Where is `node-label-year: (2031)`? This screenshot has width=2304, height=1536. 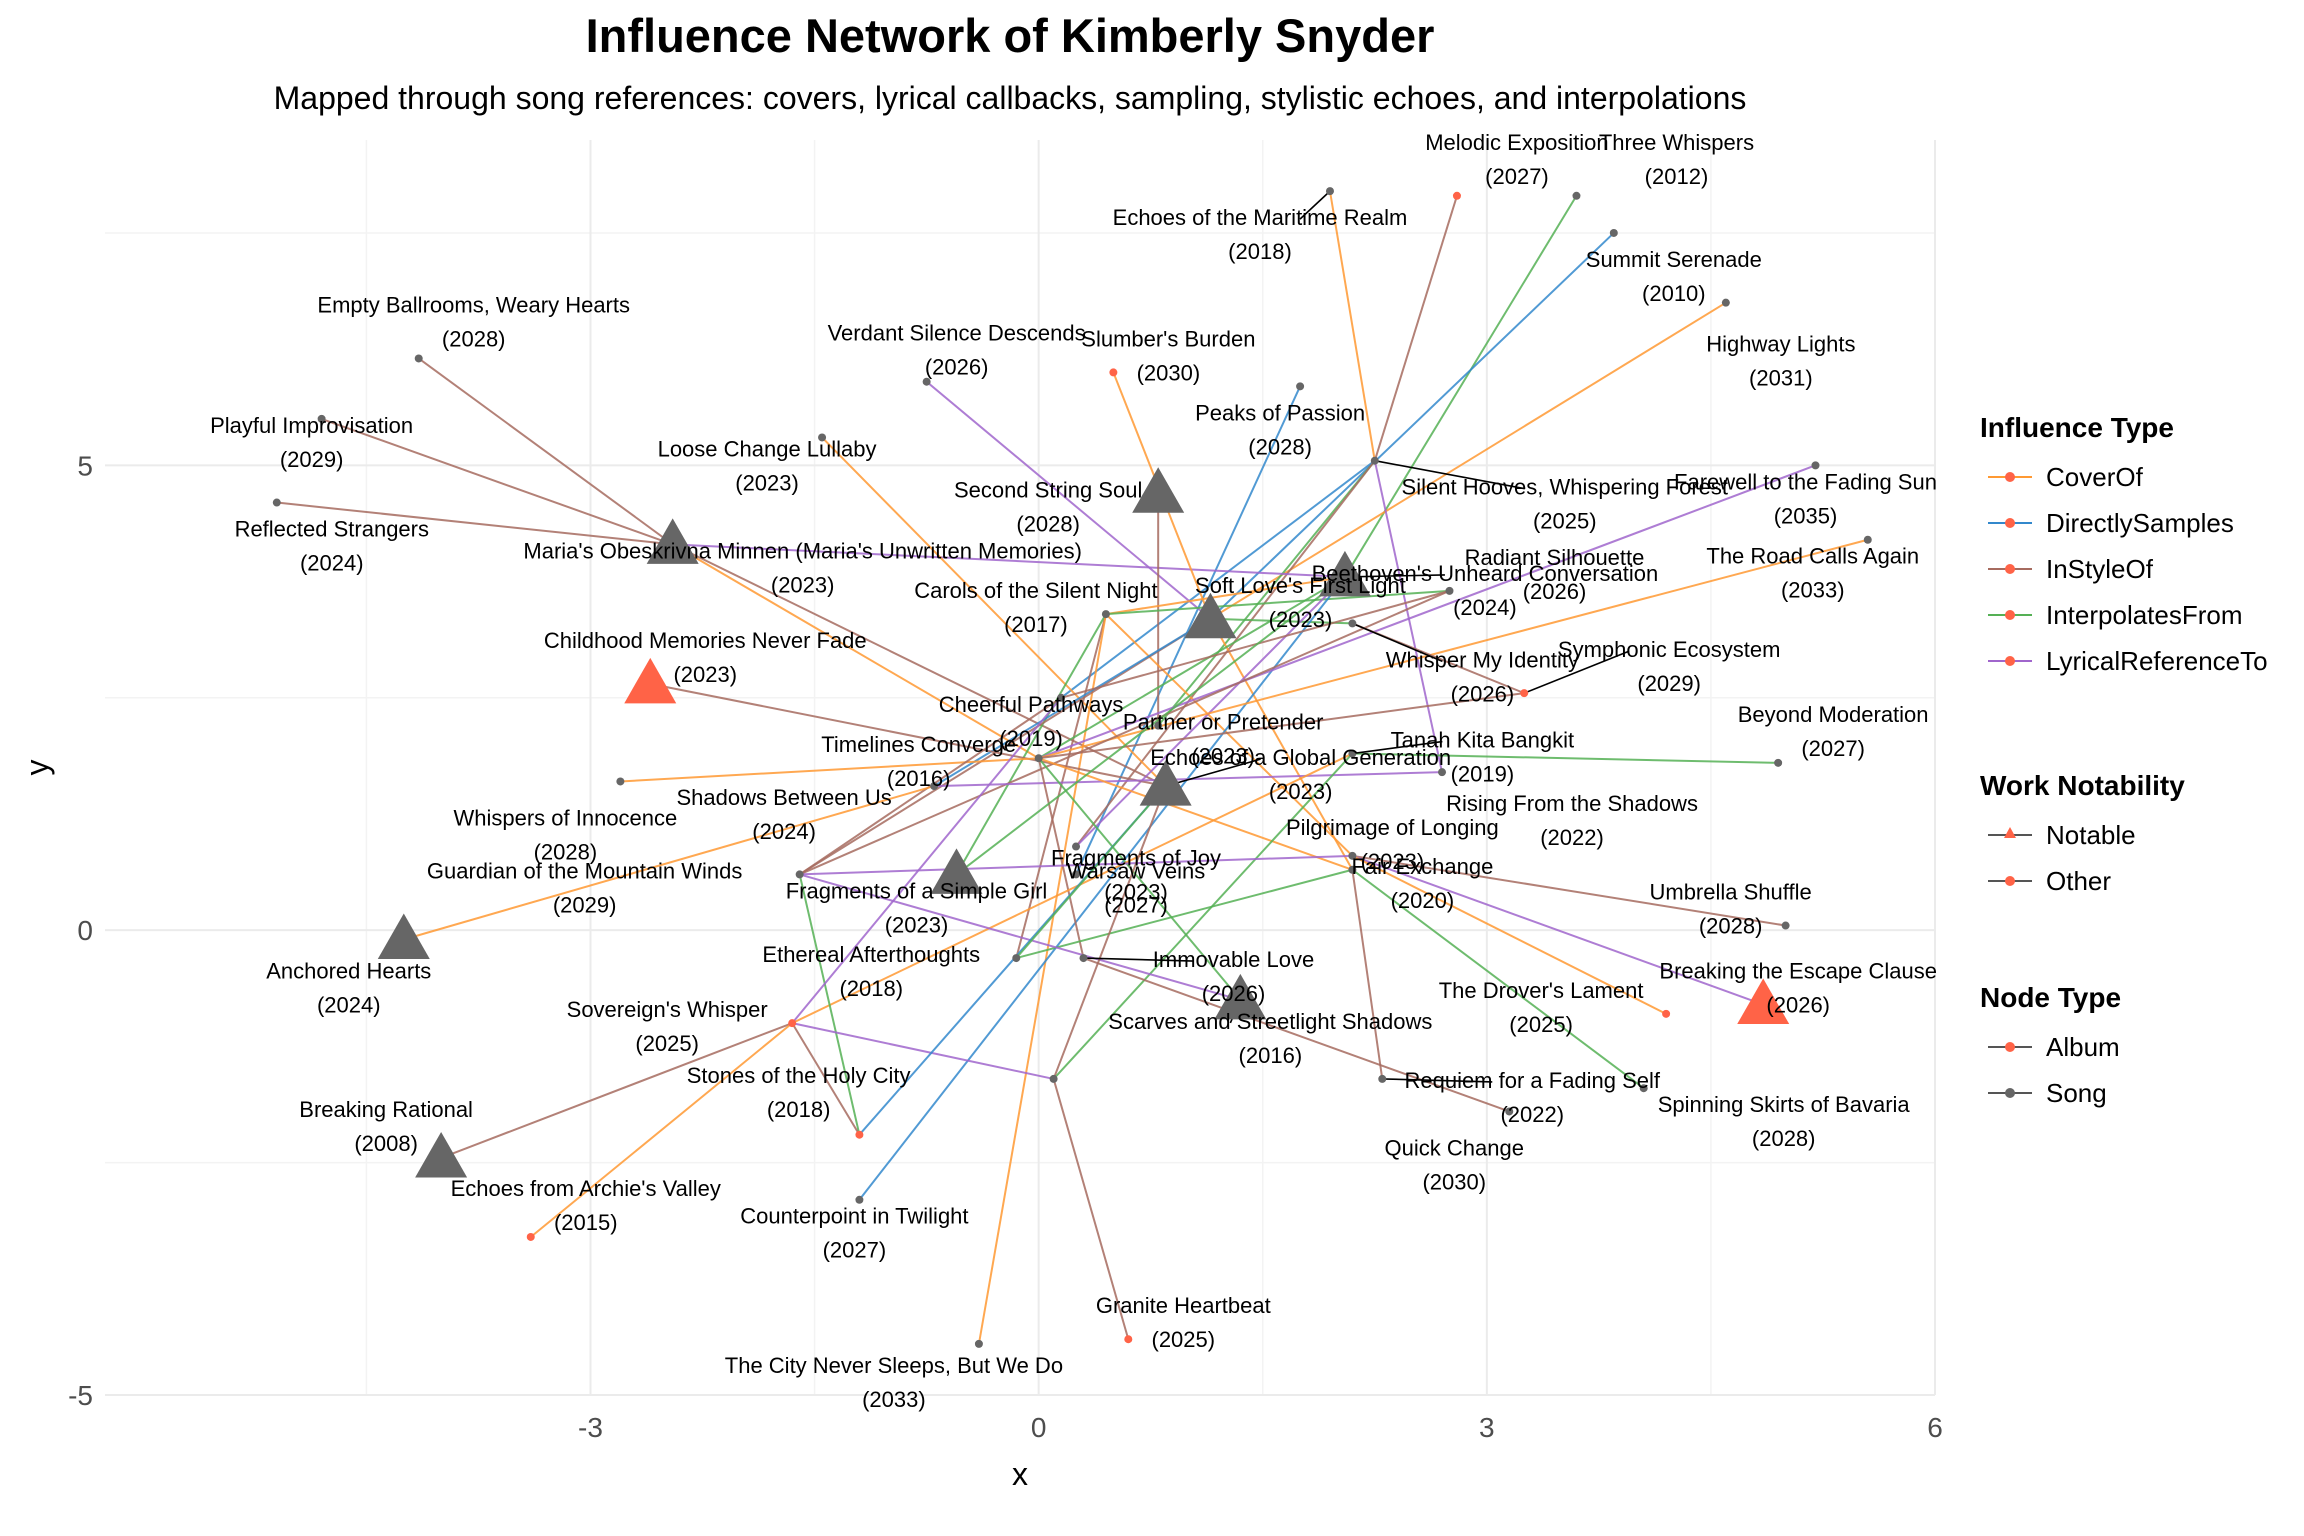
node-label-year: (2031) is located at coordinates (1781, 378).